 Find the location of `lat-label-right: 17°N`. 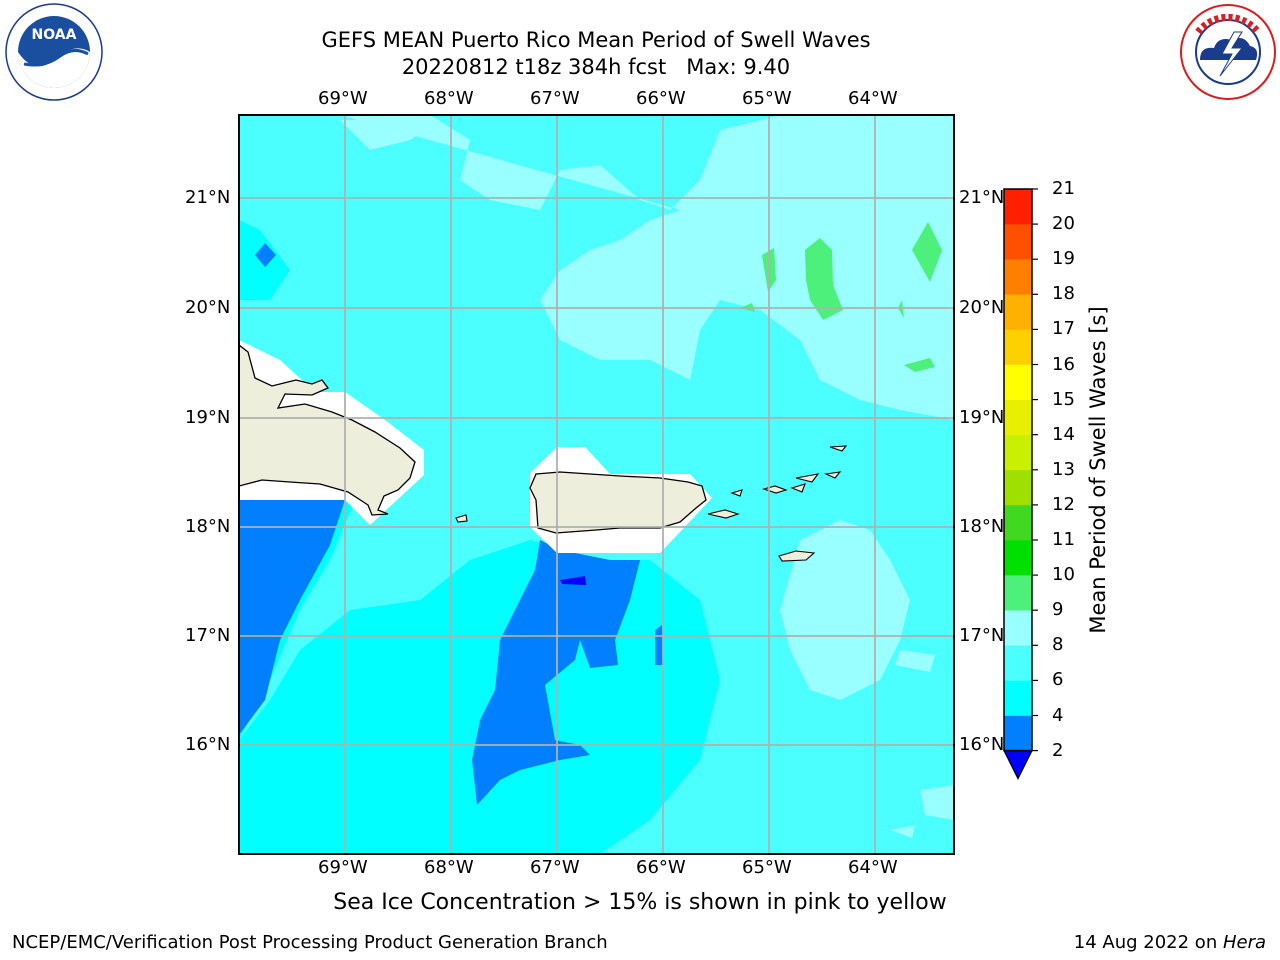

lat-label-right: 17°N is located at coordinates (981, 636).